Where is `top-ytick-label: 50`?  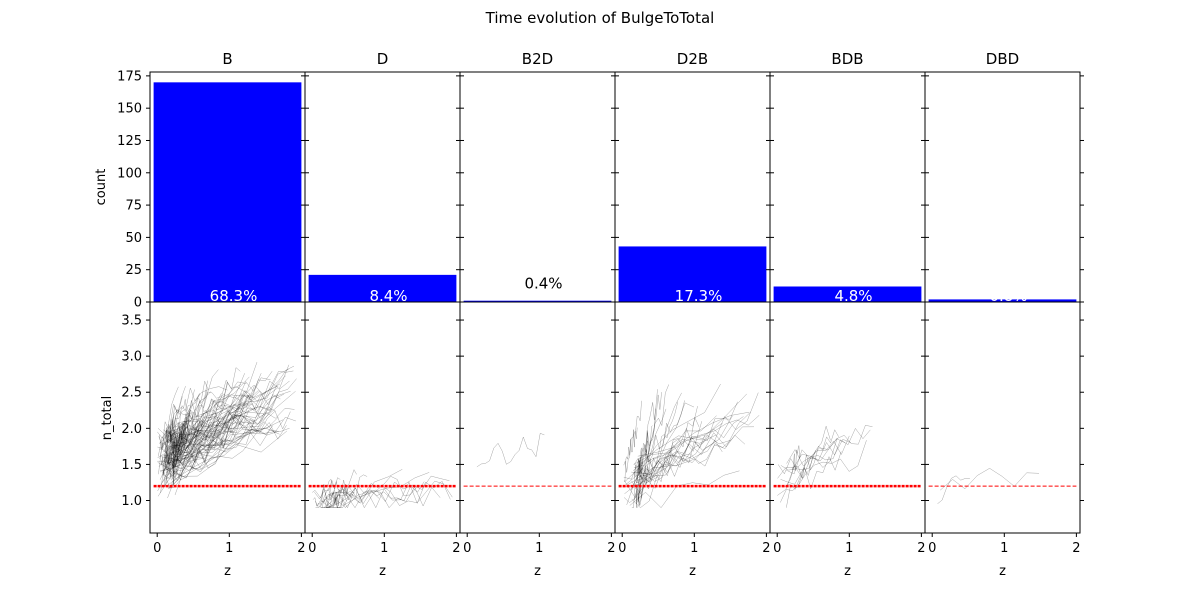
top-ytick-label: 50 is located at coordinates (133, 238).